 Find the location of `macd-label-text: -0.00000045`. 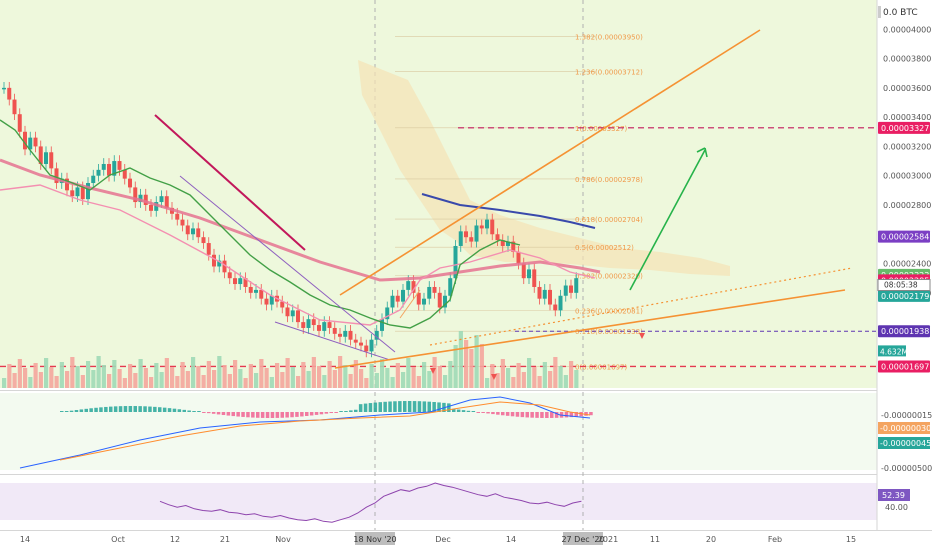

macd-label-text: -0.00000045 is located at coordinates (905, 443).